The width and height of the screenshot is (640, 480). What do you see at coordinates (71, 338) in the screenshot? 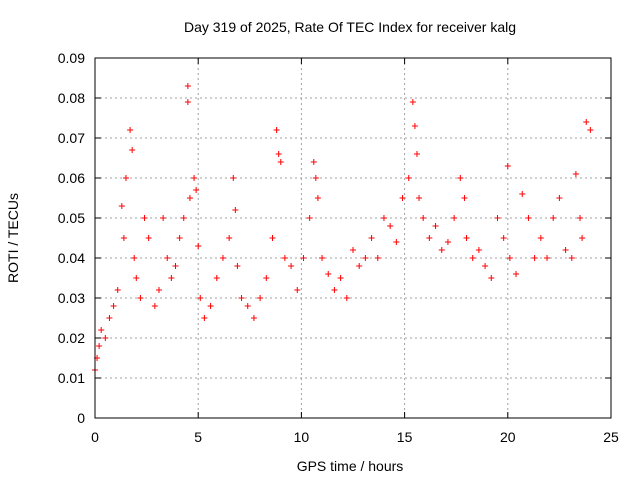
I see `y-tick-label: 0.02` at bounding box center [71, 338].